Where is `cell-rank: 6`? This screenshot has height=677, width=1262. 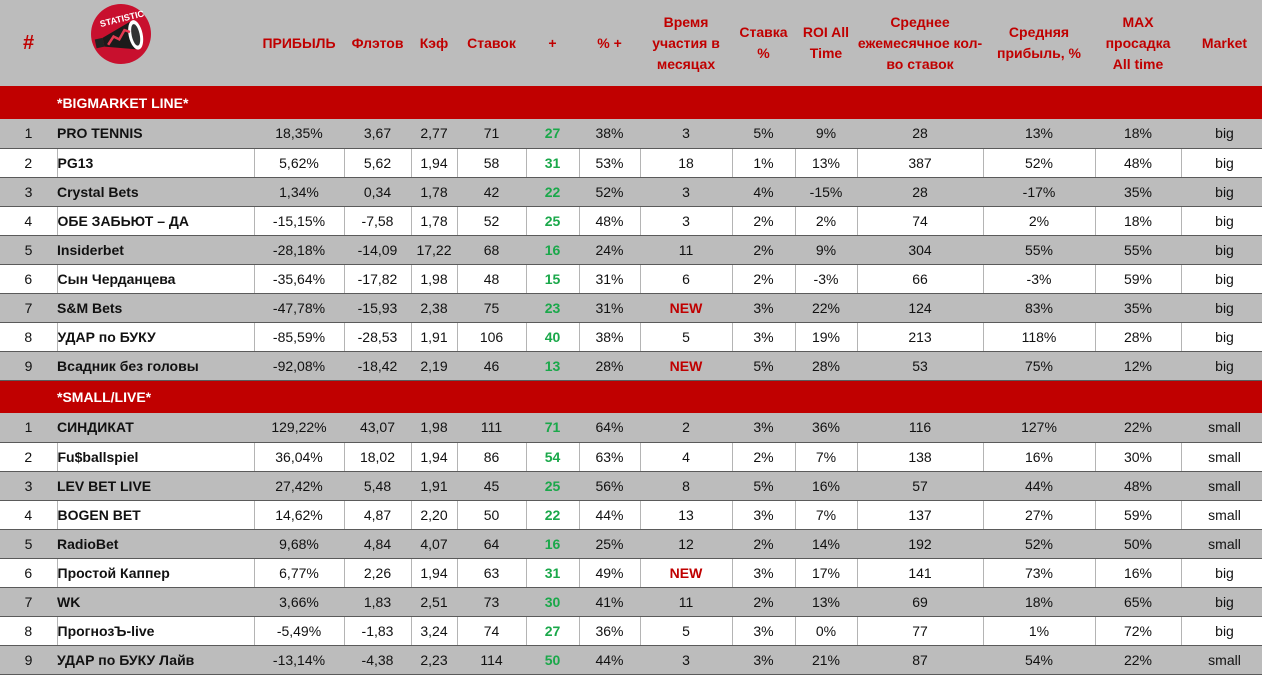
cell-rank: 6 is located at coordinates (29, 573).